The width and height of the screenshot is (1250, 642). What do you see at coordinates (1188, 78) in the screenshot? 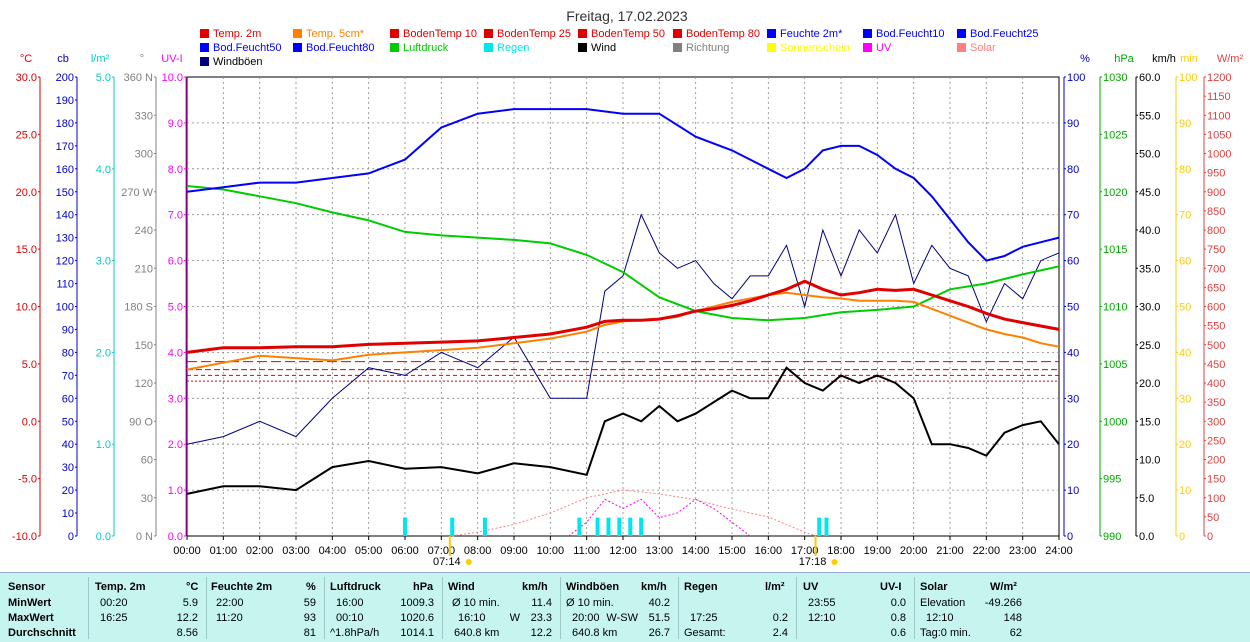
I see `axis-tick-label: 100` at bounding box center [1188, 78].